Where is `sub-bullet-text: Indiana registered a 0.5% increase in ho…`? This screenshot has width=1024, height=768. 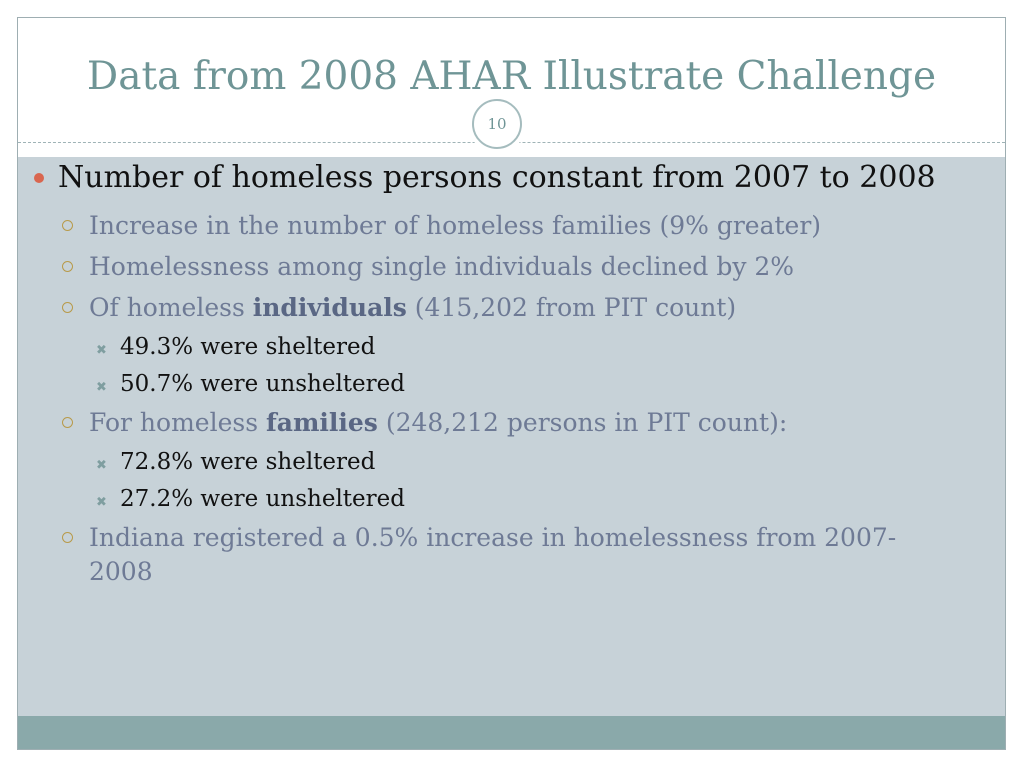 sub-bullet-text: Indiana registered a 0.5% increase in ho… is located at coordinates (493, 554).